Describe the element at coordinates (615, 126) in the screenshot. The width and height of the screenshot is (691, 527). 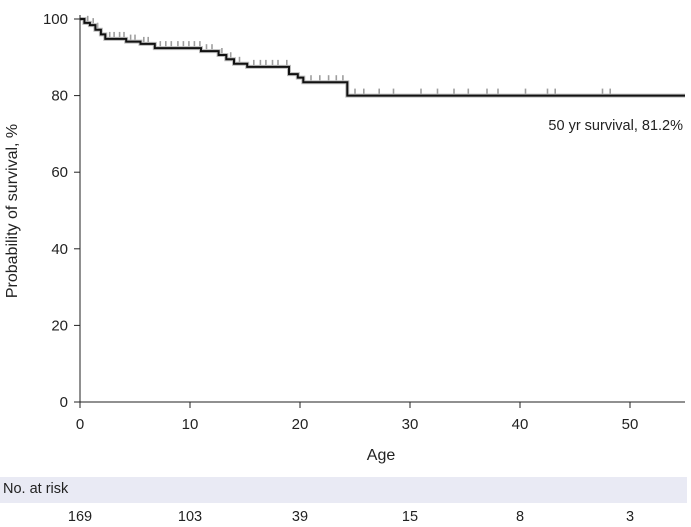
I see `survival-annotation: 50 yr survival, 81.2%` at that location.